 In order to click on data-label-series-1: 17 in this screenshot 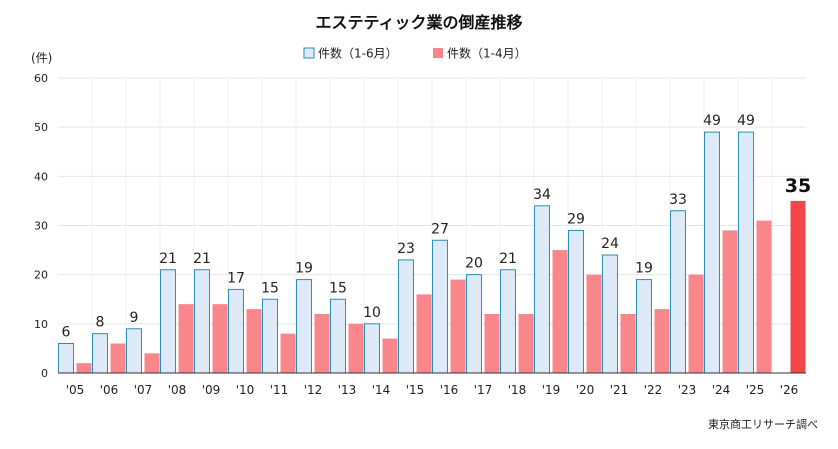, I will do `click(236, 278)`.